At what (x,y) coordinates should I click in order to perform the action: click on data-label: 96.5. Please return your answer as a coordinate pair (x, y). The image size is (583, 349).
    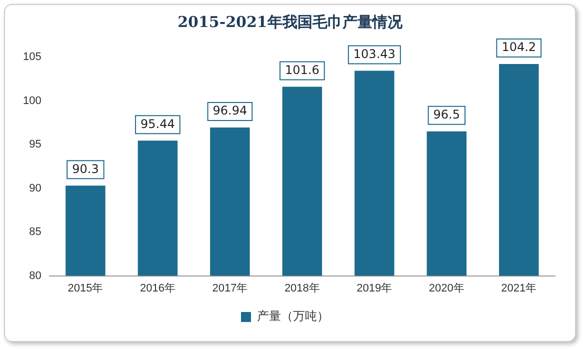
    Looking at the image, I should click on (446, 115).